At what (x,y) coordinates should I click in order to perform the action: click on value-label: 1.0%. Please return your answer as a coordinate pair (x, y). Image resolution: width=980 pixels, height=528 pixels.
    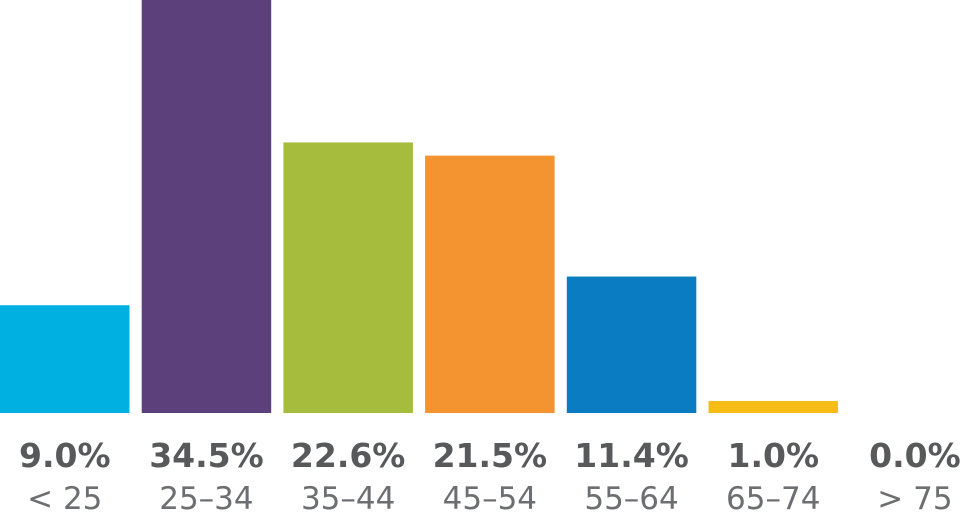
    Looking at the image, I should click on (773, 455).